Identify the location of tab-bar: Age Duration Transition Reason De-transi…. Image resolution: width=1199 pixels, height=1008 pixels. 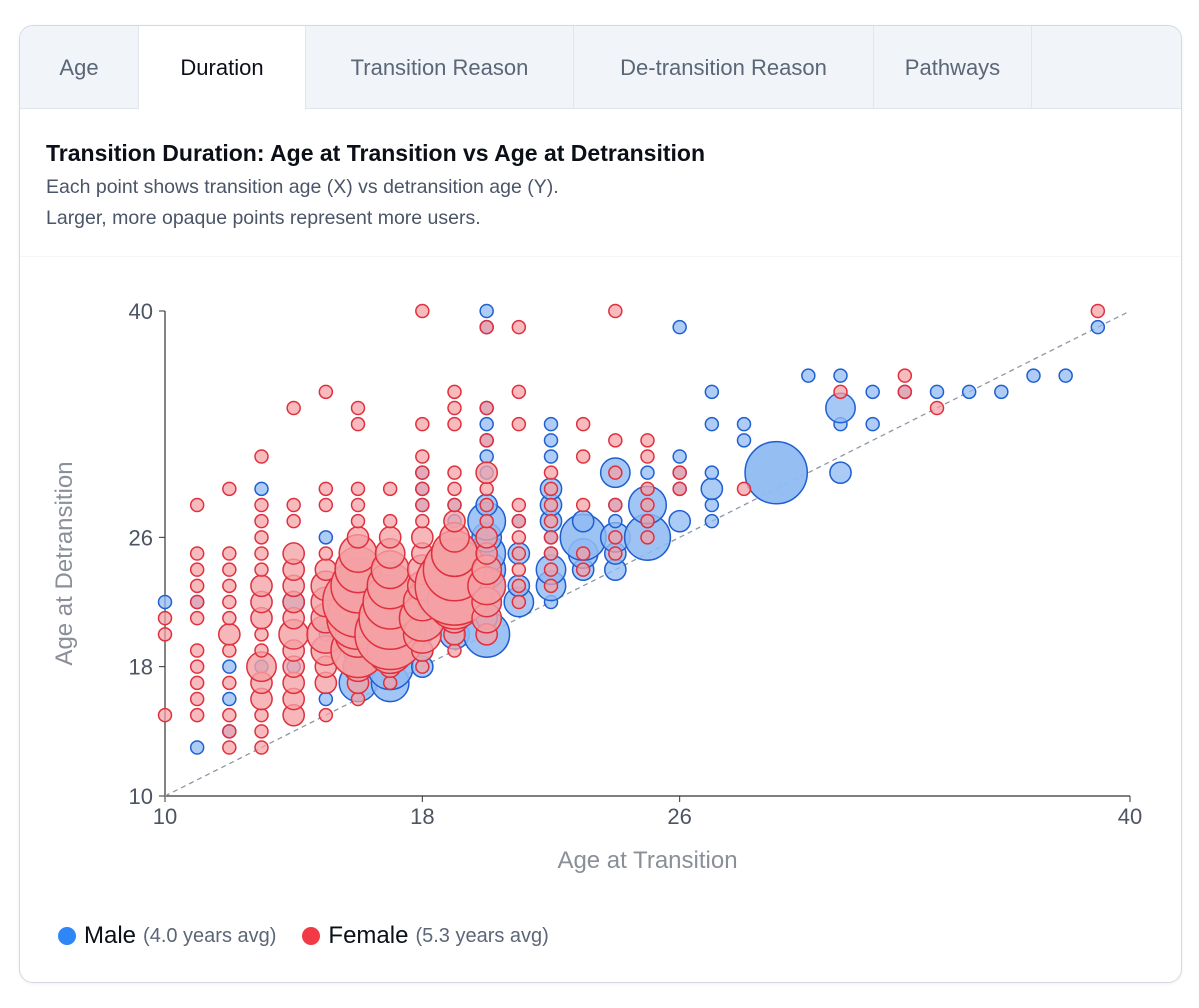
(600, 68).